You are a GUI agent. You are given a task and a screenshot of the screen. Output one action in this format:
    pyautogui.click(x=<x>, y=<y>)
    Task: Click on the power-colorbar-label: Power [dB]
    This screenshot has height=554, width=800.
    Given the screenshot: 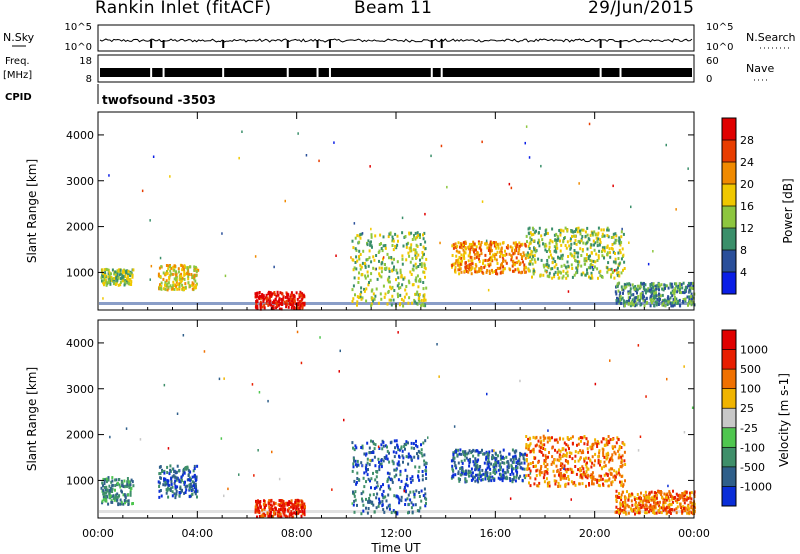 What is the action you would take?
    pyautogui.click(x=788, y=210)
    